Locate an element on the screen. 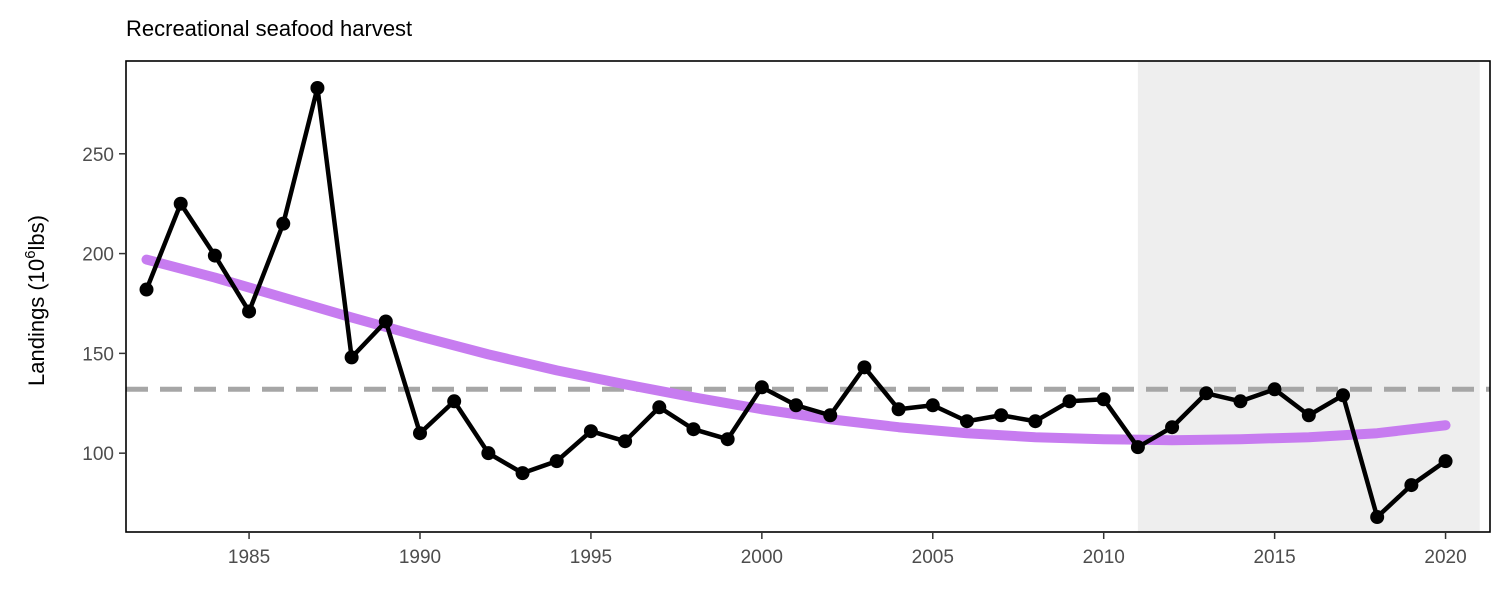 The image size is (1512, 604). y-axis: 100 150 200 250 is located at coordinates (104, 305).